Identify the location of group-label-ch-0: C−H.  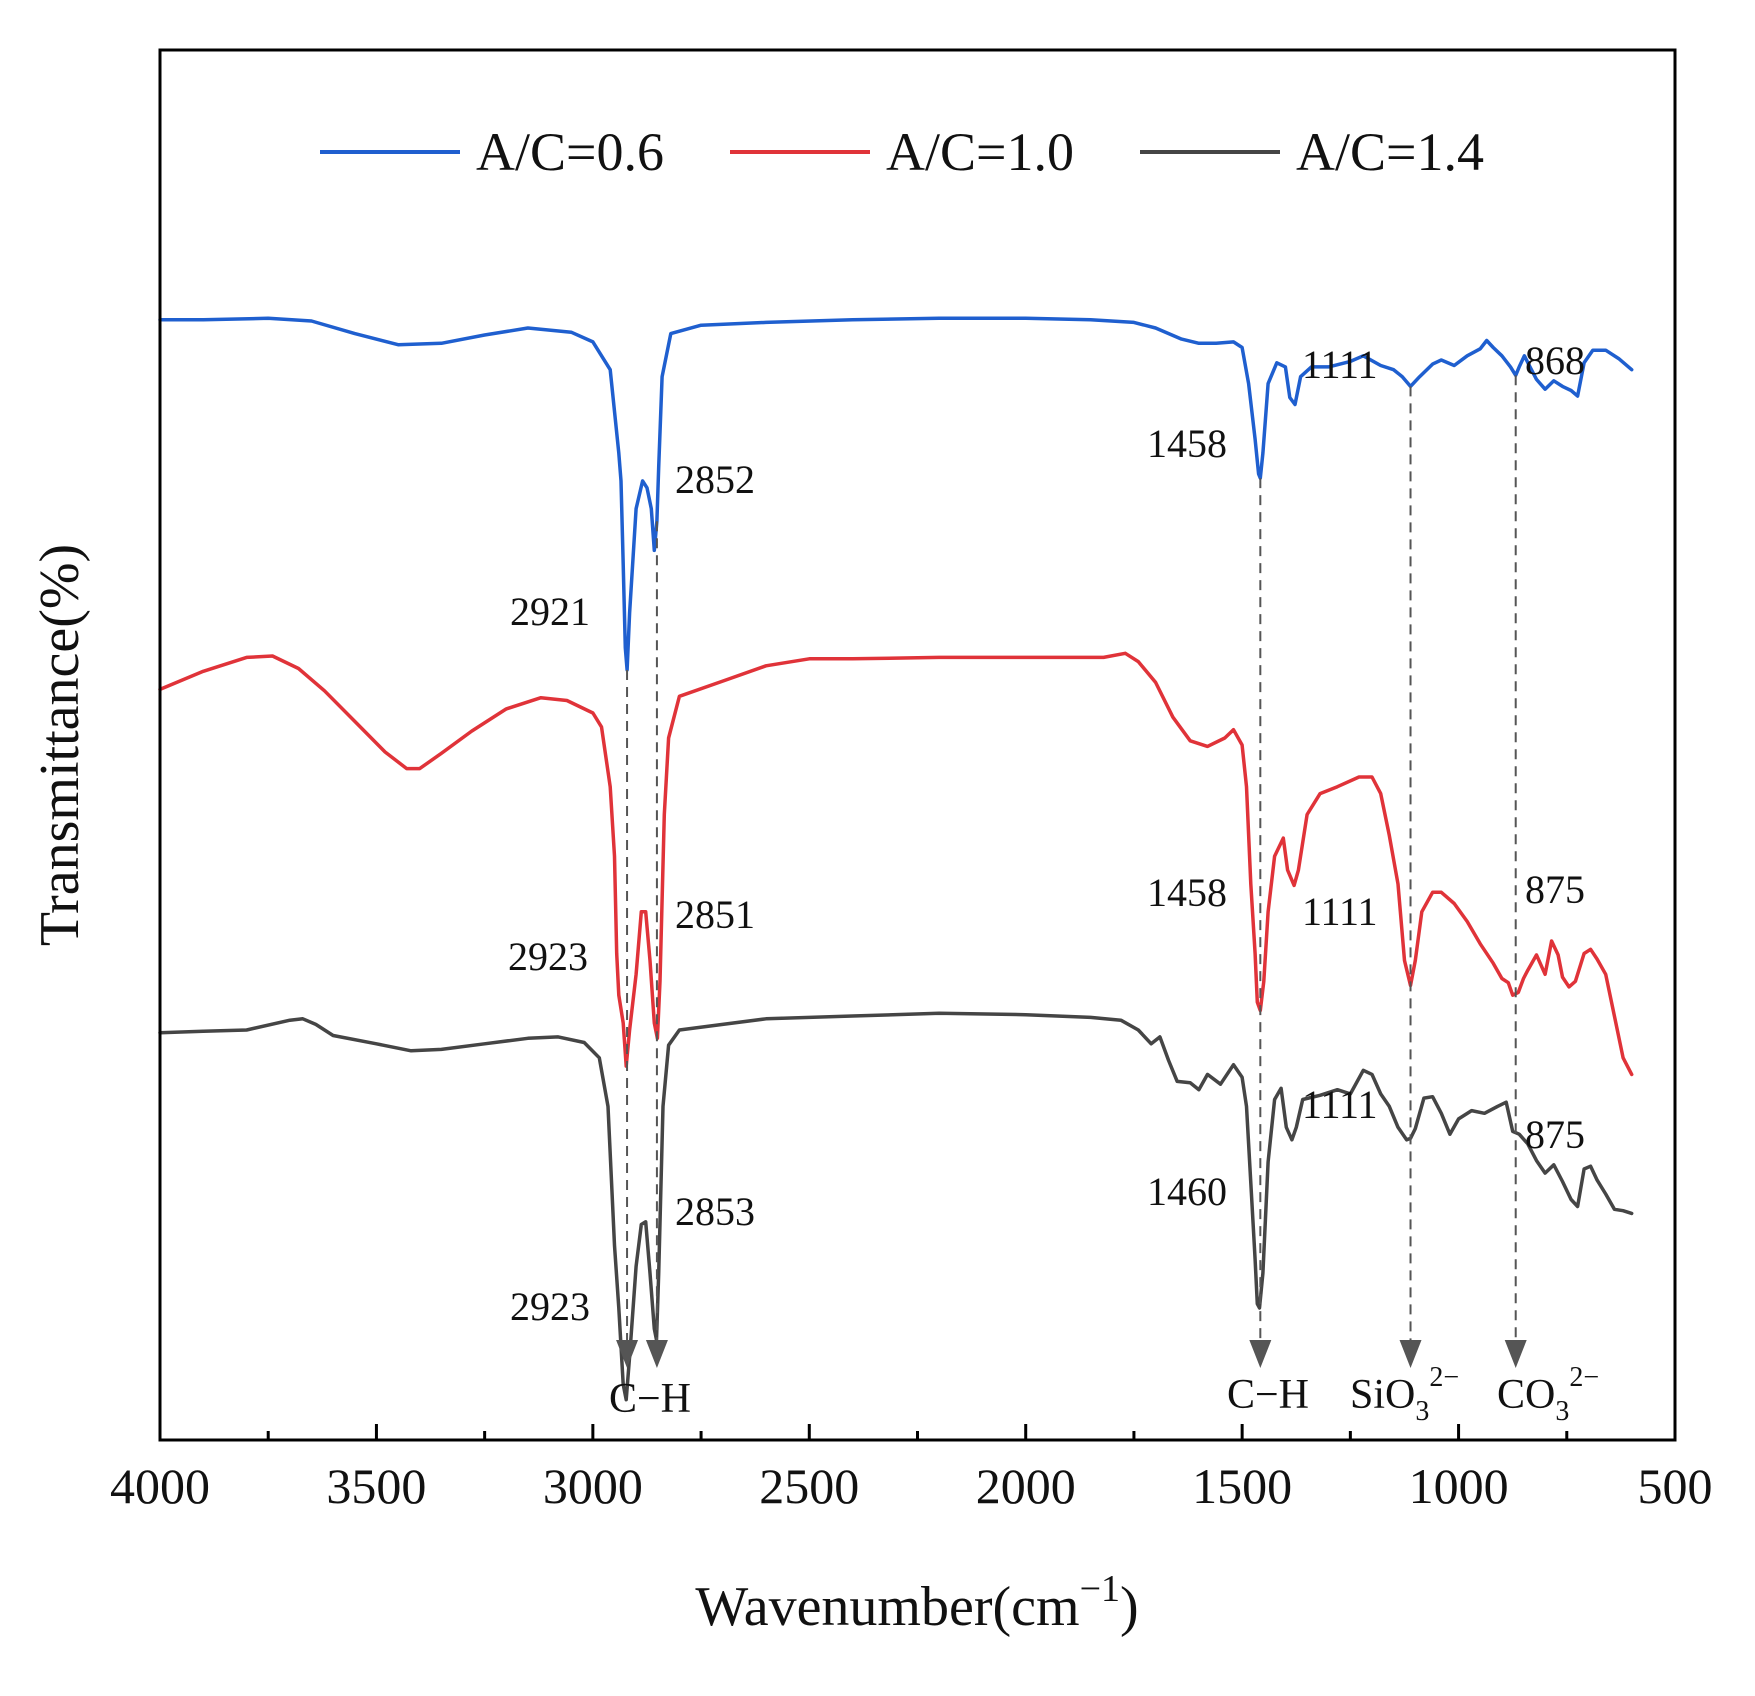
(650, 1399).